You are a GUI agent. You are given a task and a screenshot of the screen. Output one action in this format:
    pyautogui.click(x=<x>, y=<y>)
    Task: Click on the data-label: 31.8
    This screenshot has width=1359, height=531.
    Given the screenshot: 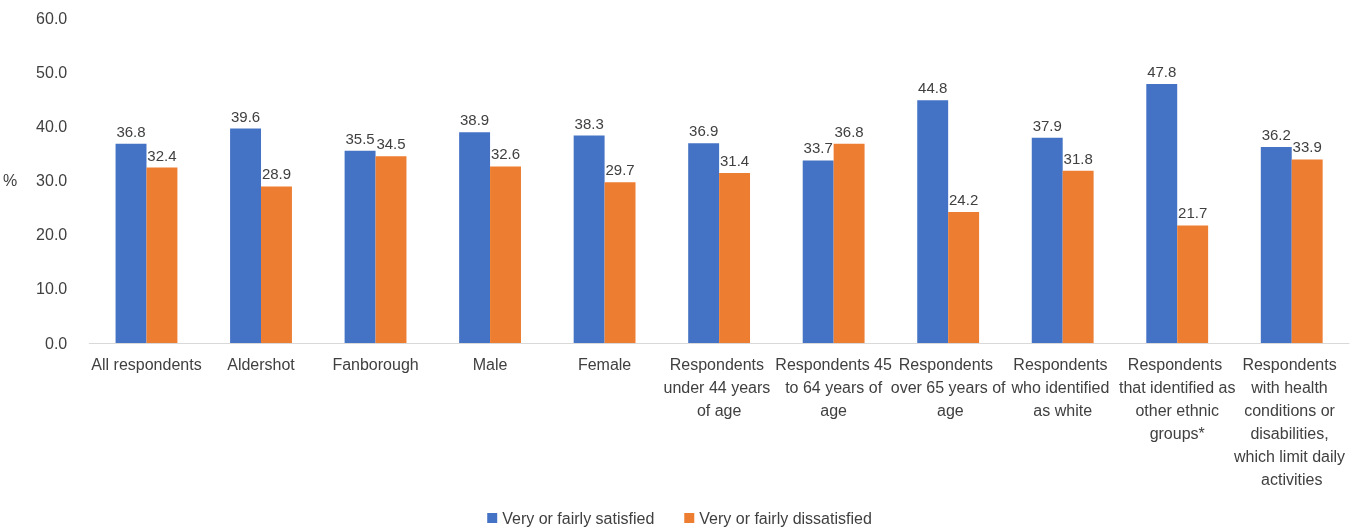 What is the action you would take?
    pyautogui.click(x=1078, y=158)
    